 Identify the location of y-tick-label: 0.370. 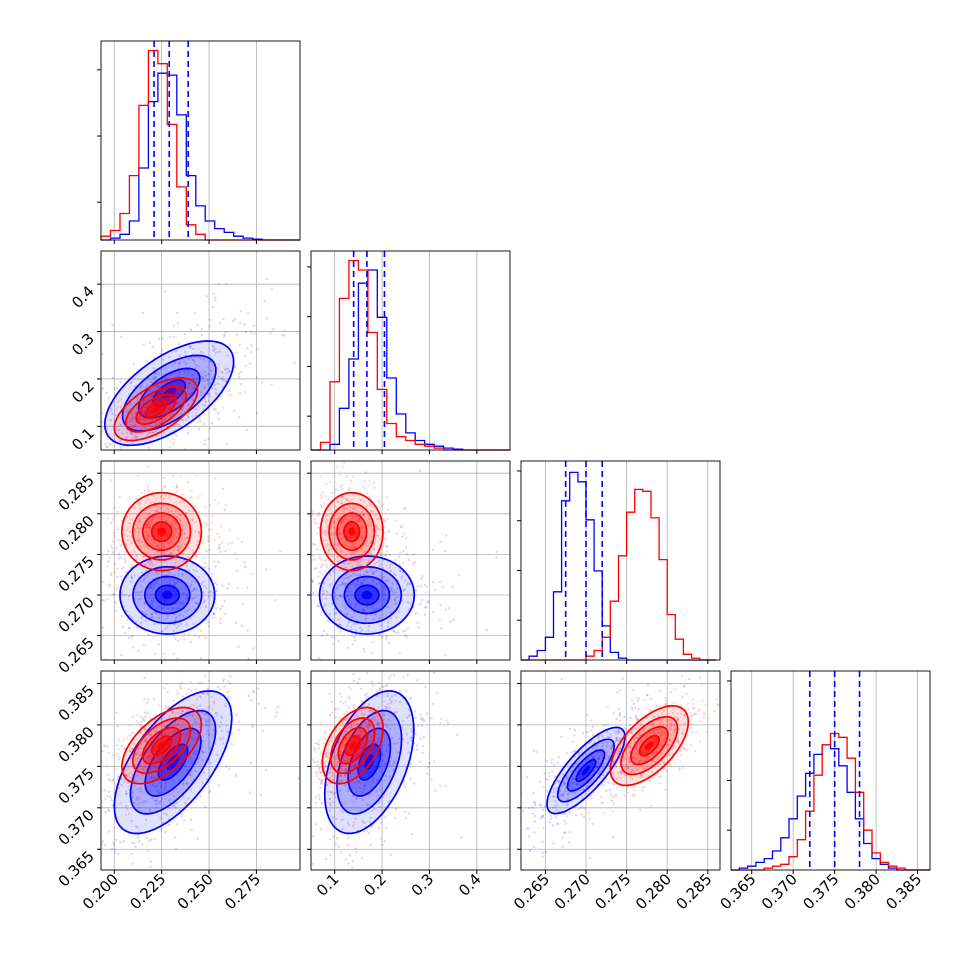
(76, 827).